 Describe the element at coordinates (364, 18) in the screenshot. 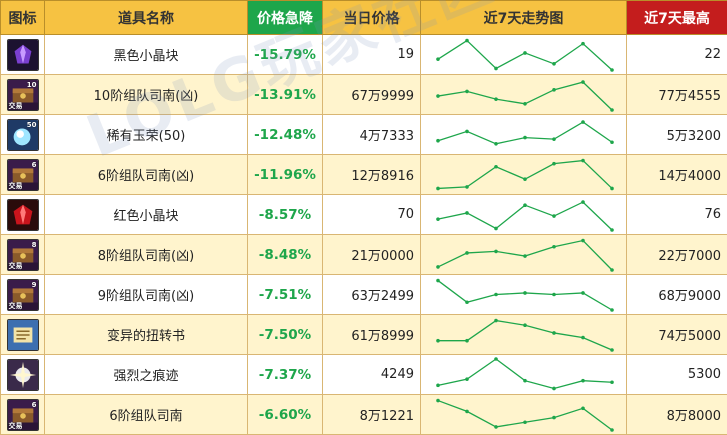

I see `table-header-row: 图标 道具名称 价格急降 当日价格 近7天走势图 近7天最高` at that location.